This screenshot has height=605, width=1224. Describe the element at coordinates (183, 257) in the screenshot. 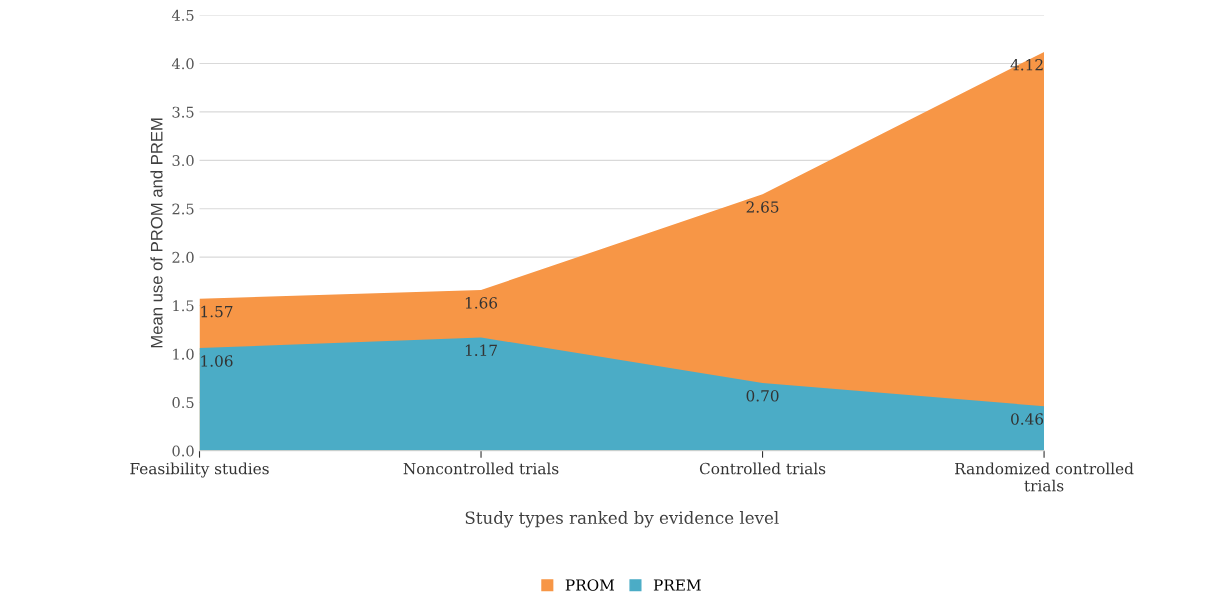

I see `text: 2.0` at that location.